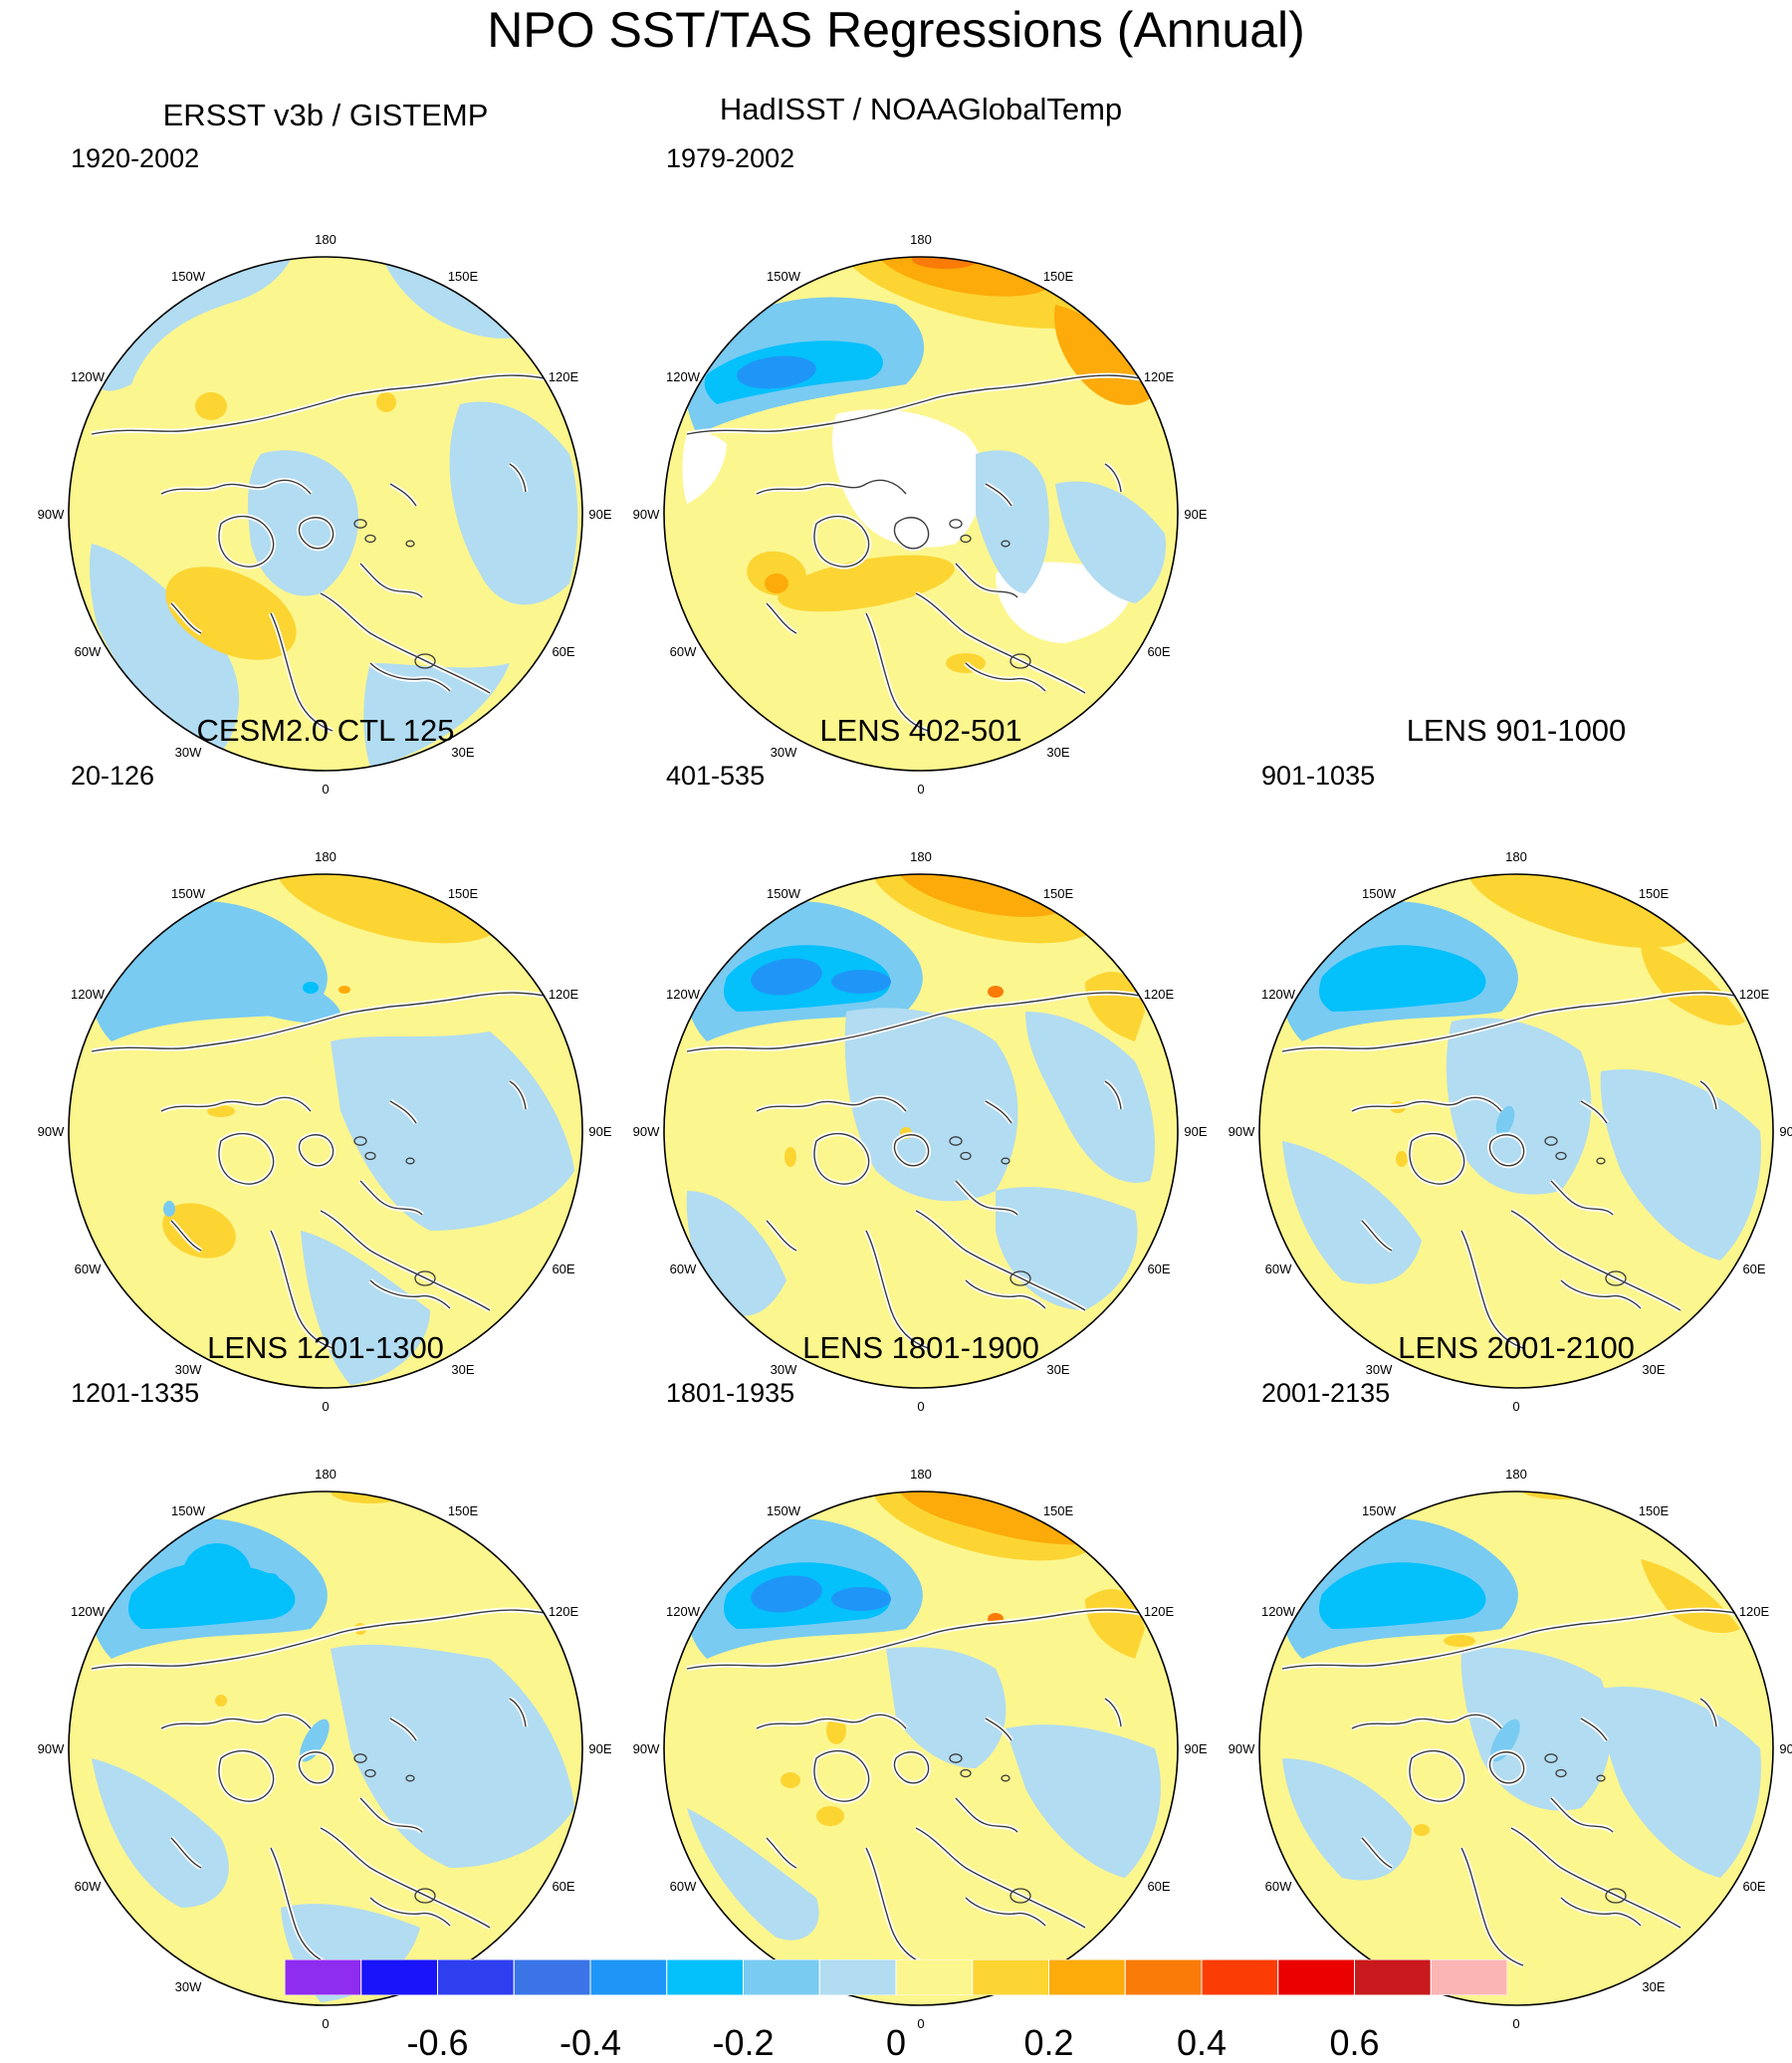 This screenshot has height=2063, width=1792. What do you see at coordinates (921, 1348) in the screenshot?
I see `panel-title: LENS 1801-1900` at bounding box center [921, 1348].